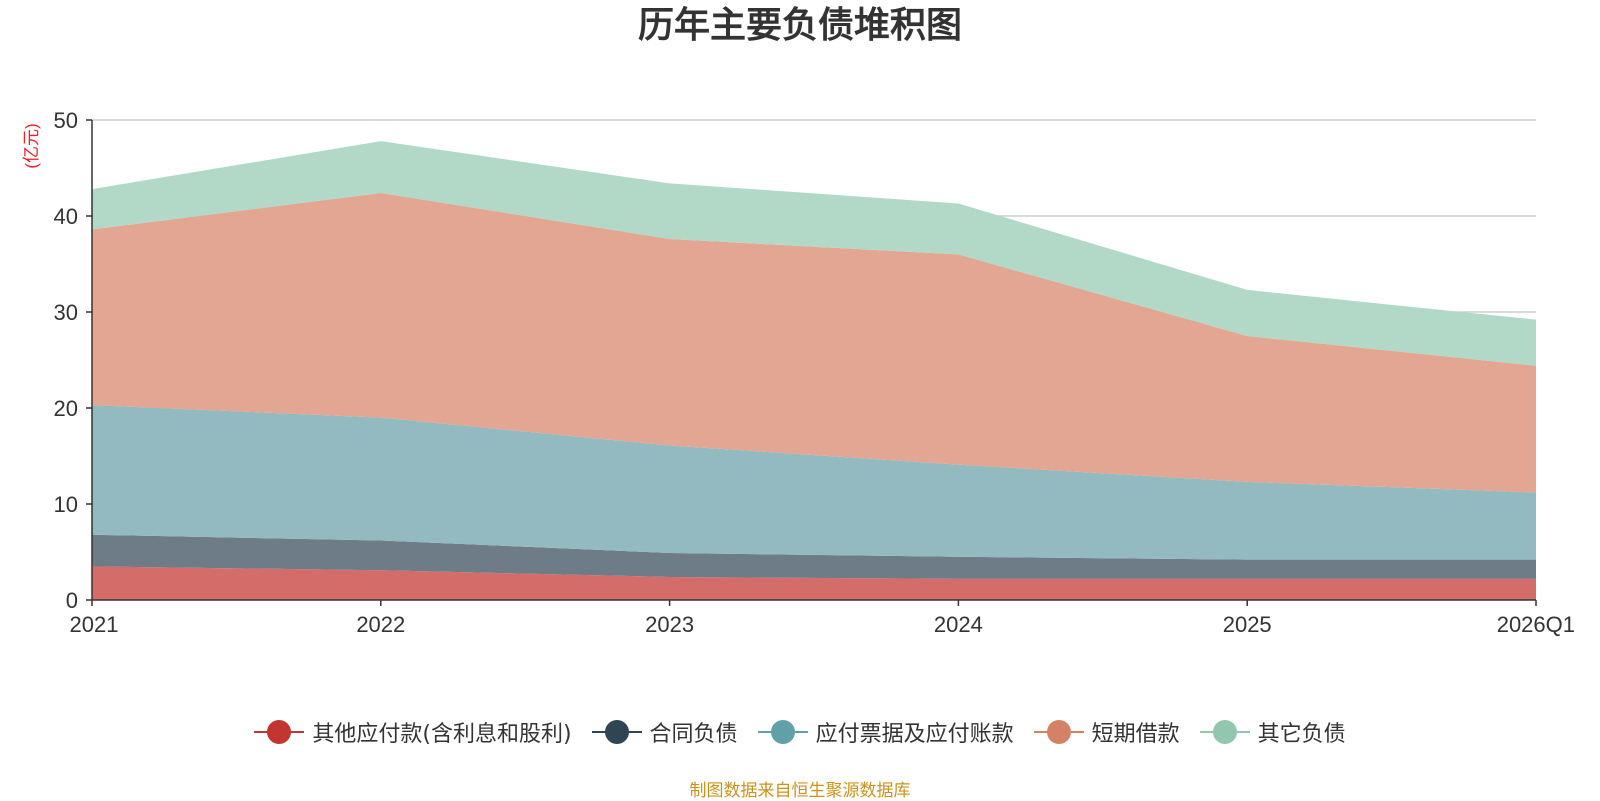  I want to click on x-tick-label: 2023, so click(669, 624).